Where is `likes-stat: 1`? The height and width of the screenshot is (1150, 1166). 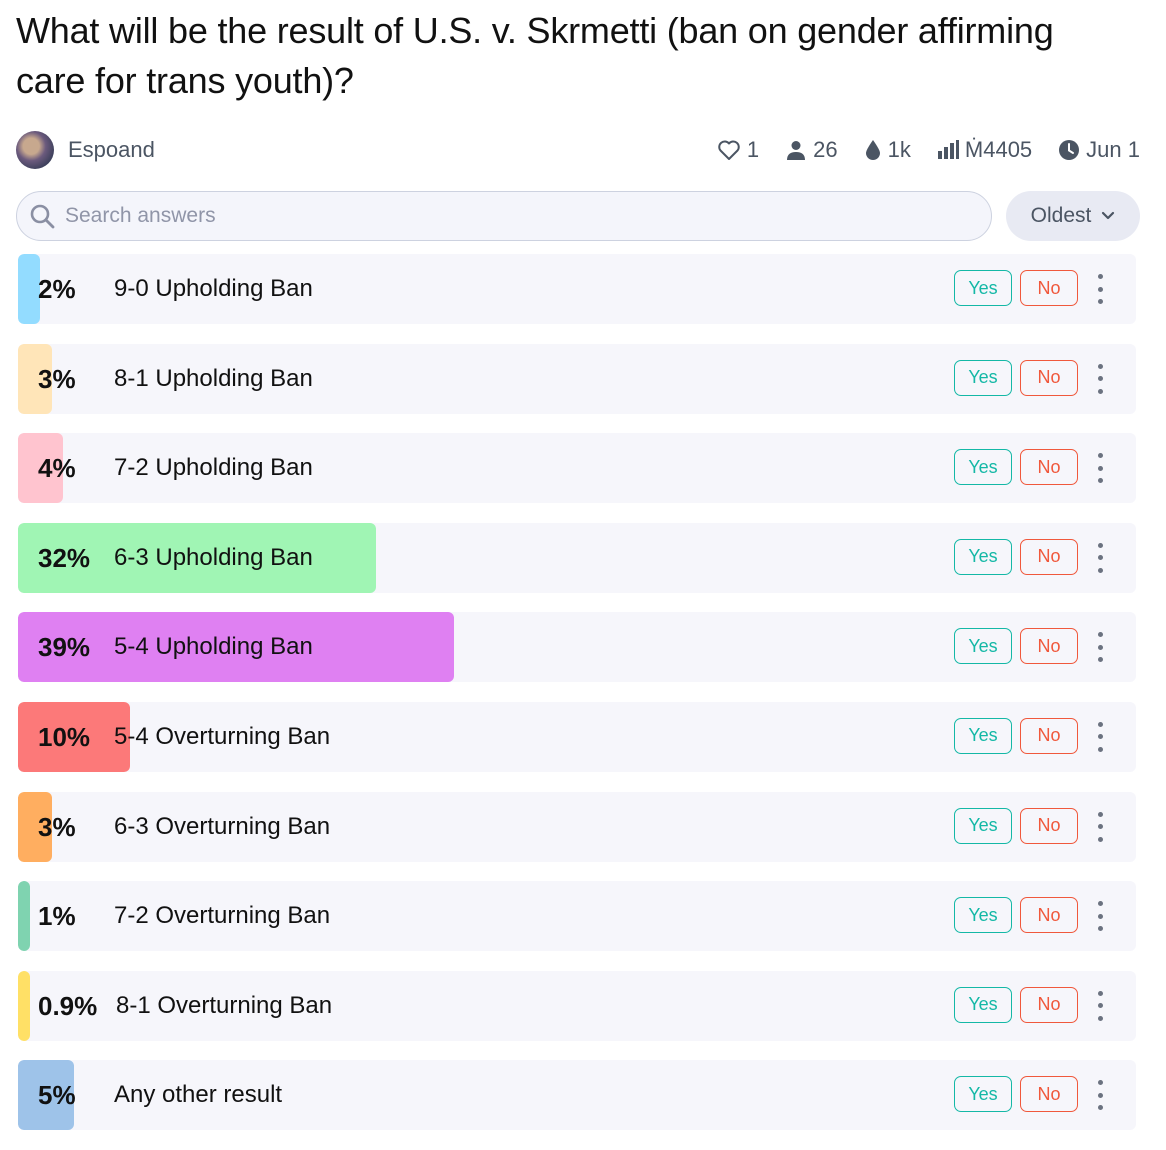
likes-stat: 1 is located at coordinates (738, 150).